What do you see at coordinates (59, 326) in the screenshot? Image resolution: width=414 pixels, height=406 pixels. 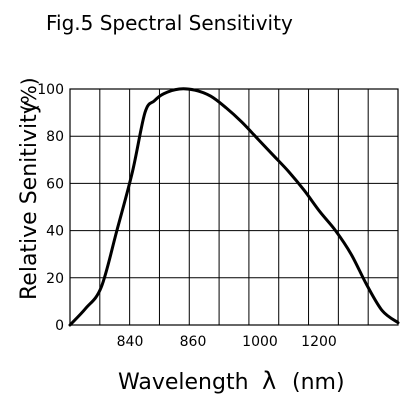 I see `y-tick-label: 0` at bounding box center [59, 326].